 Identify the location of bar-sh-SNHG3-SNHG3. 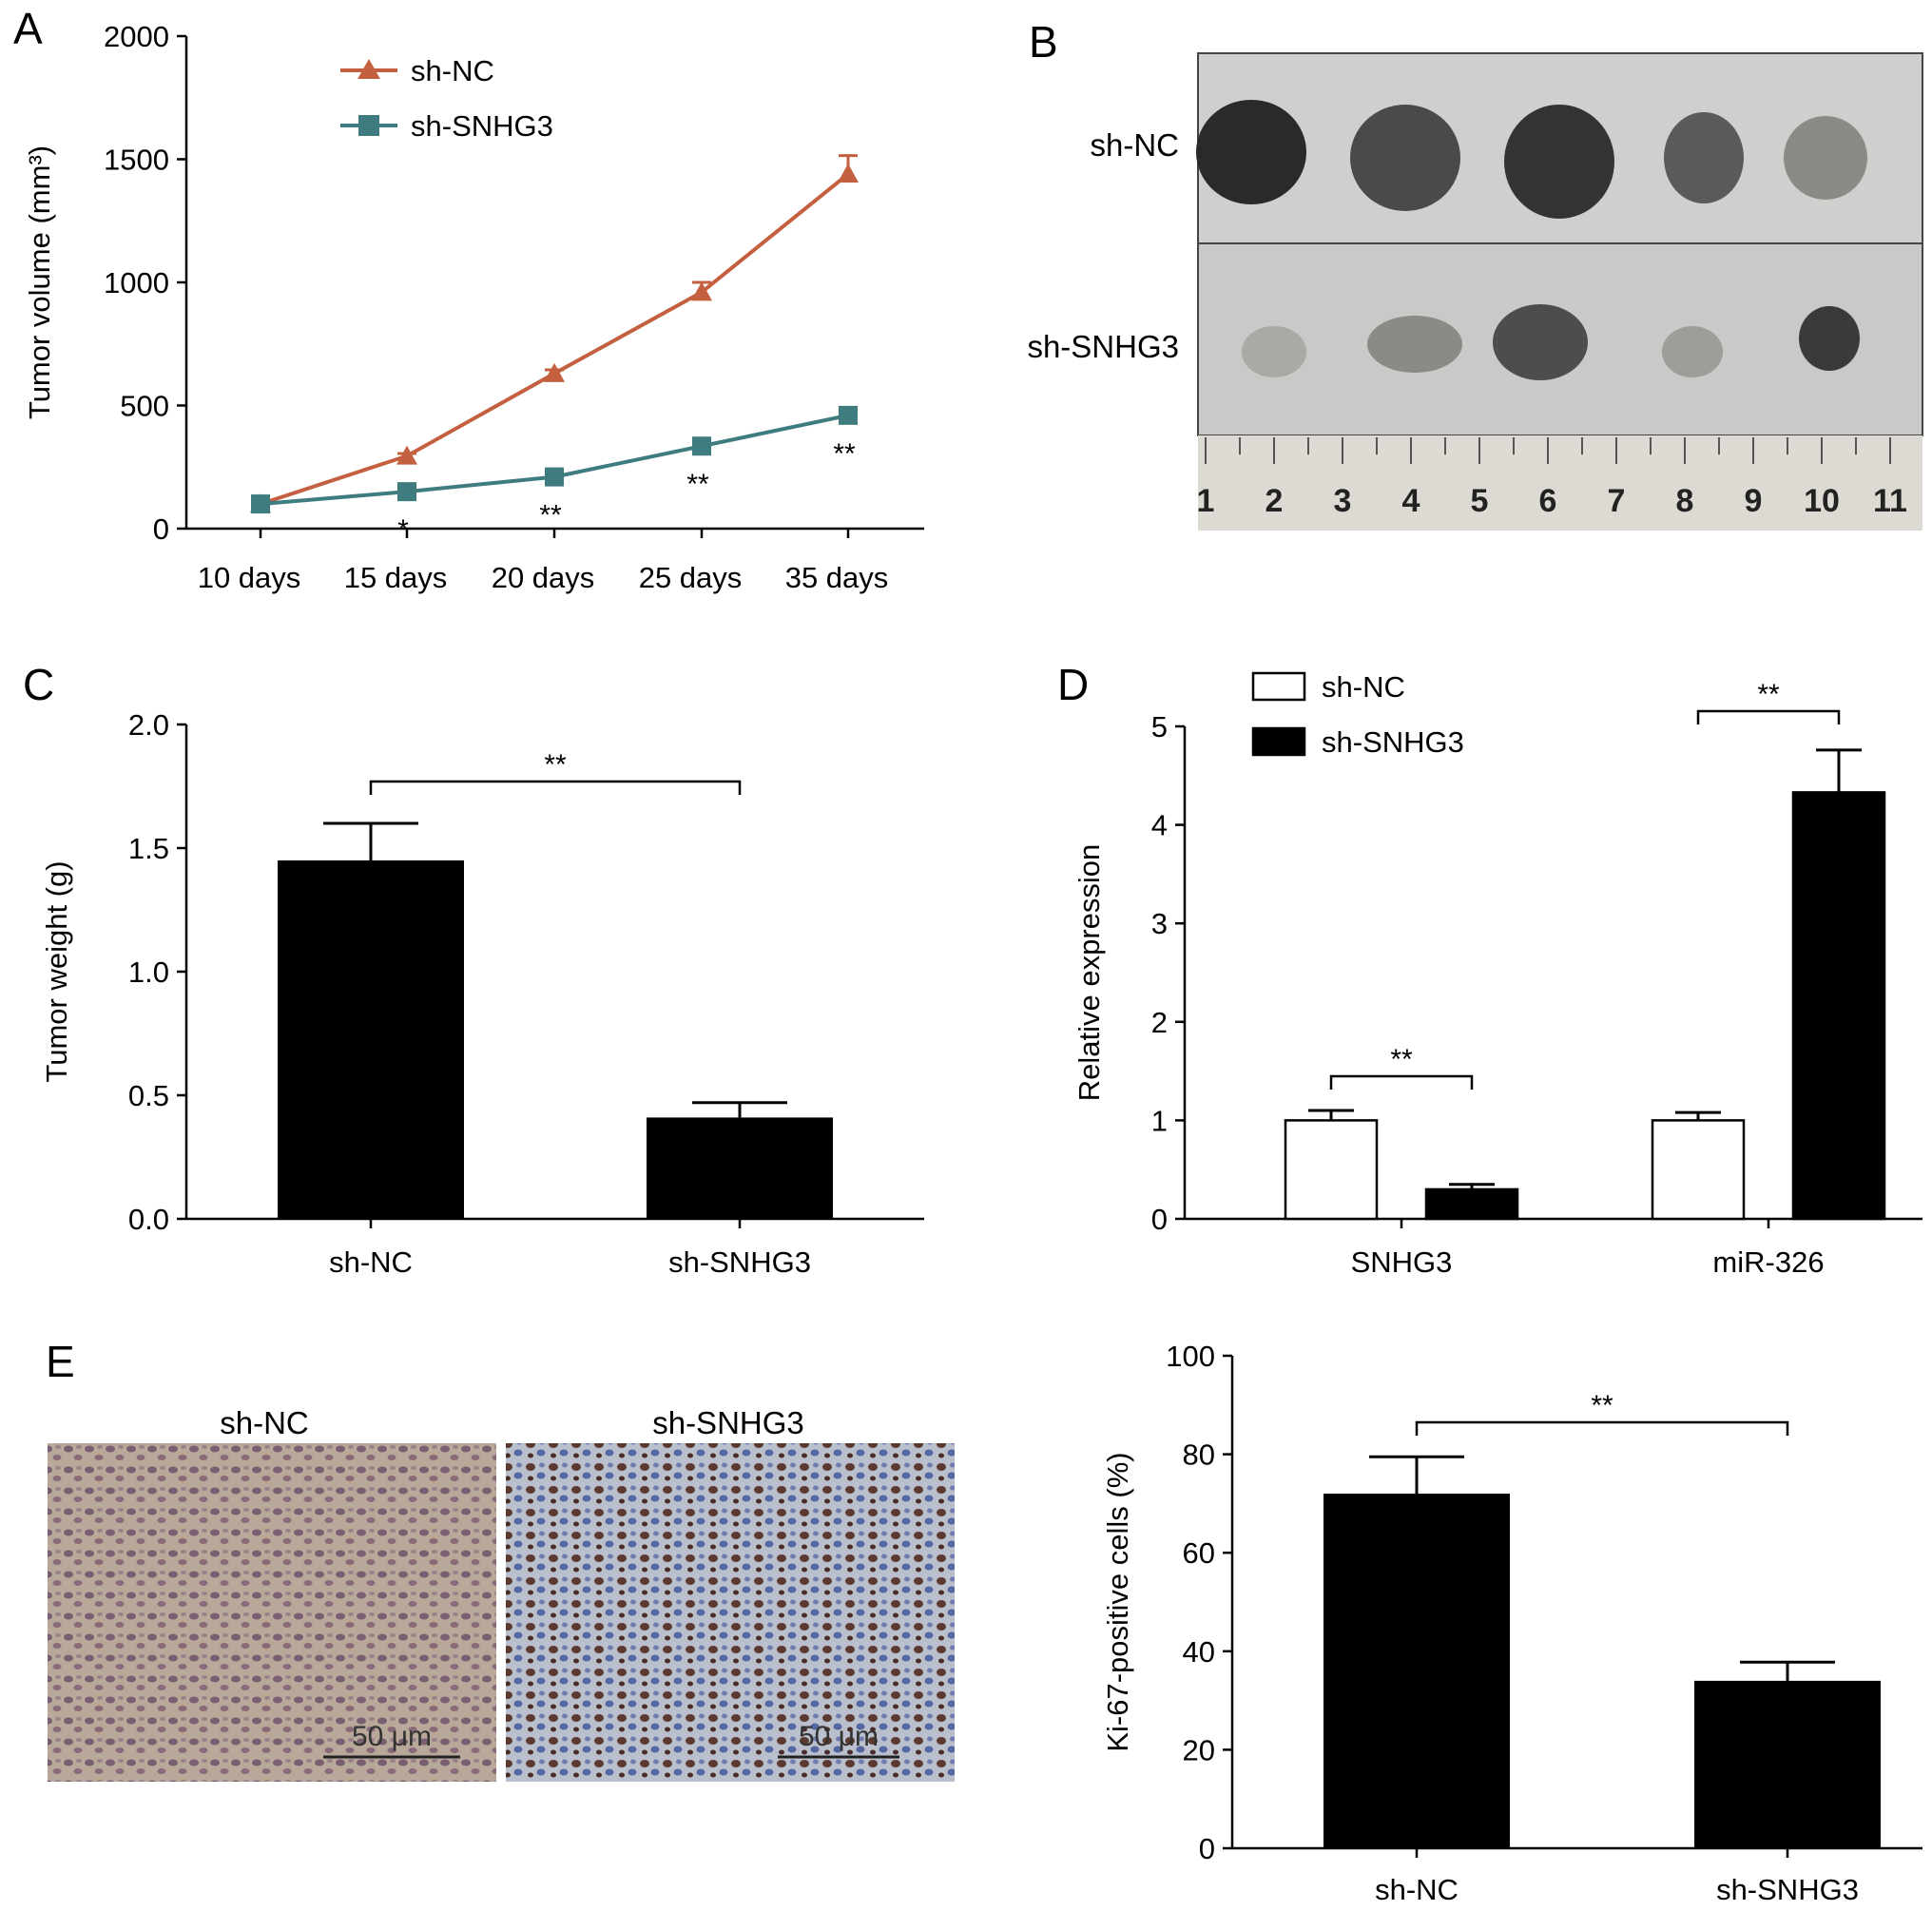
(1471, 1204).